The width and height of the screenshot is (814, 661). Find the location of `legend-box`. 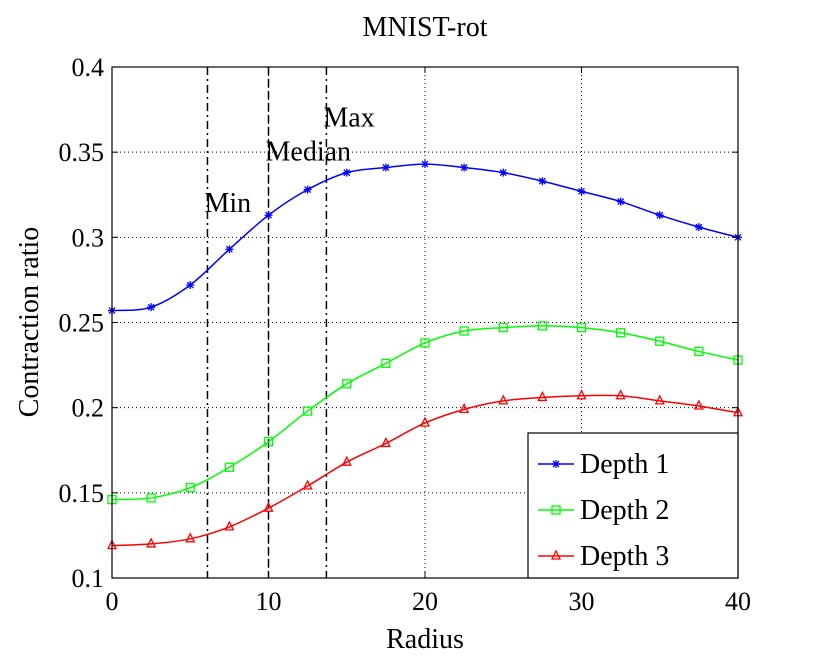

legend-box is located at coordinates (633, 505).